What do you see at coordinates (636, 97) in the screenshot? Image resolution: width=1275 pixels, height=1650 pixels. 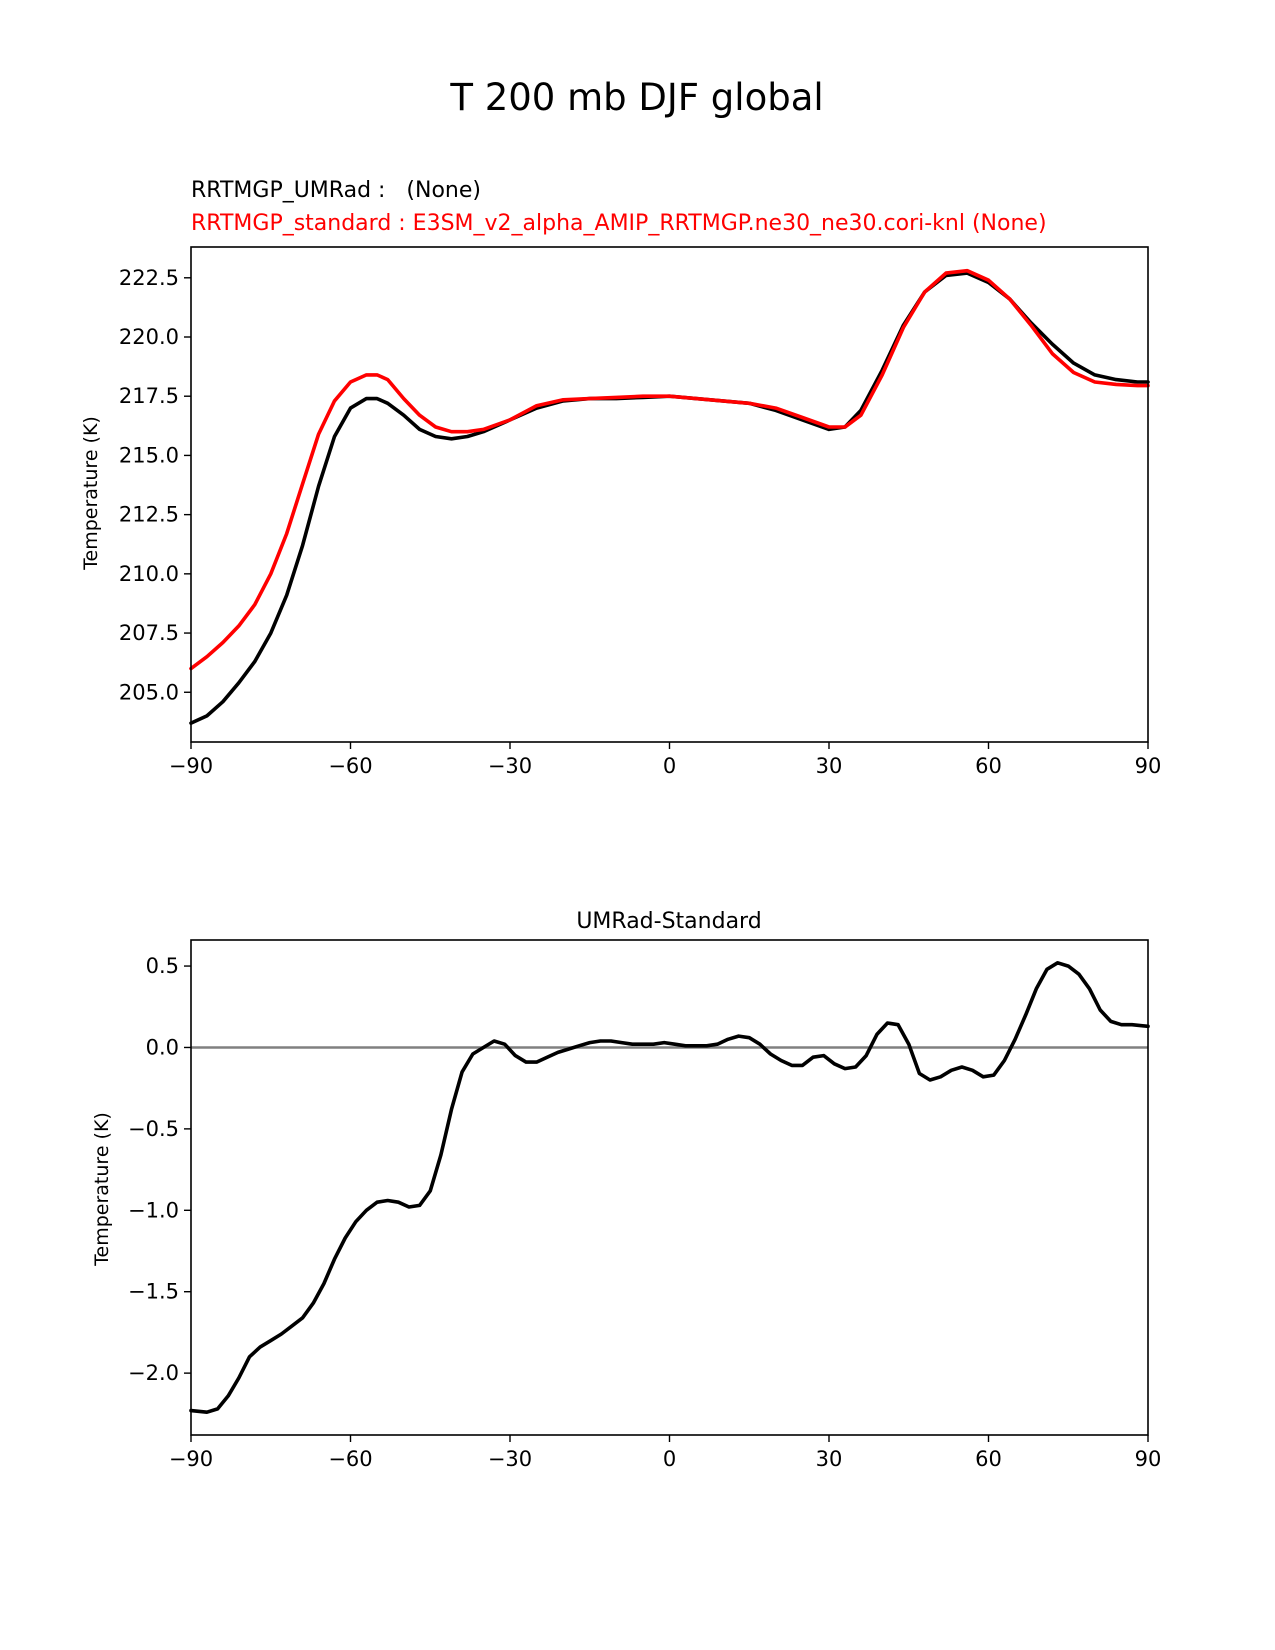 I see `figure-suptitle: T 200 mb DJF global` at bounding box center [636, 97].